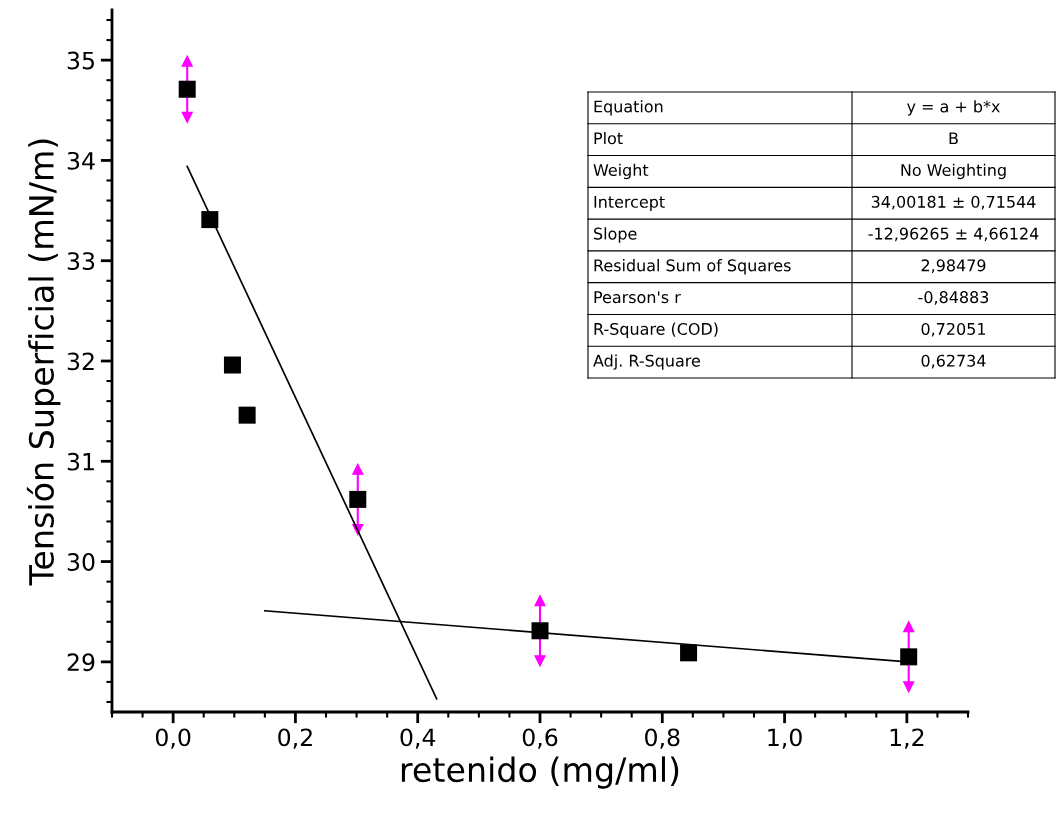  What do you see at coordinates (907, 738) in the screenshot?
I see `x-tick-label: 1,2` at bounding box center [907, 738].